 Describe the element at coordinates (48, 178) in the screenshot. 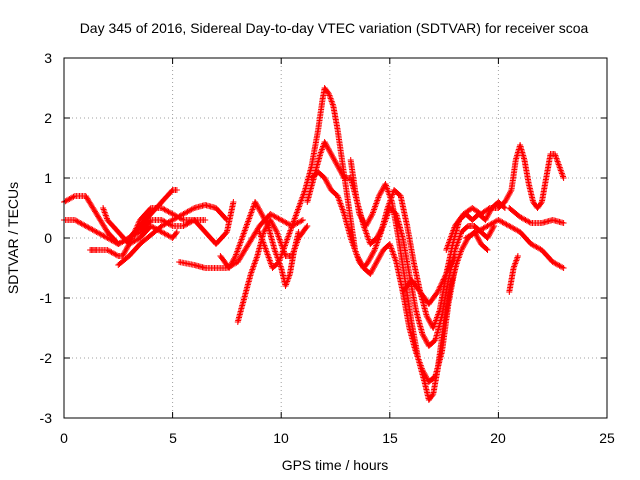

I see `y-tick-label: 1` at that location.